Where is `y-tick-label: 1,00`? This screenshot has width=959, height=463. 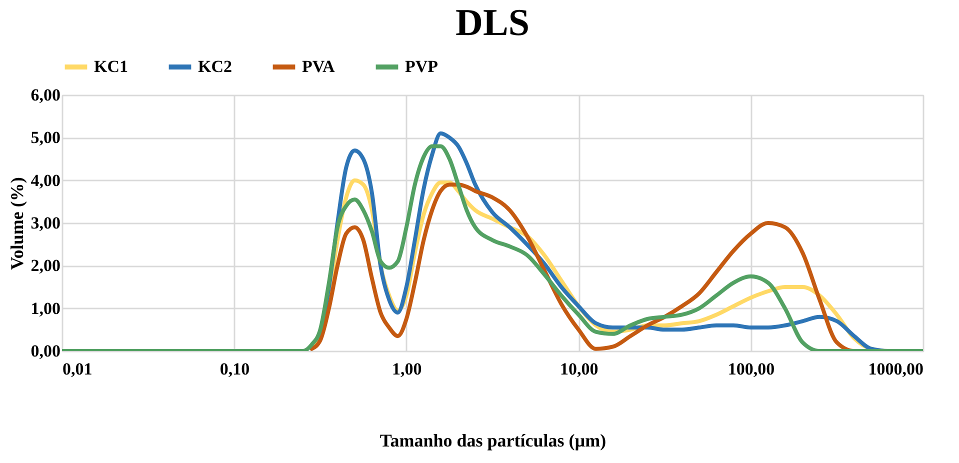
y-tick-label: 1,00 is located at coordinates (45, 308).